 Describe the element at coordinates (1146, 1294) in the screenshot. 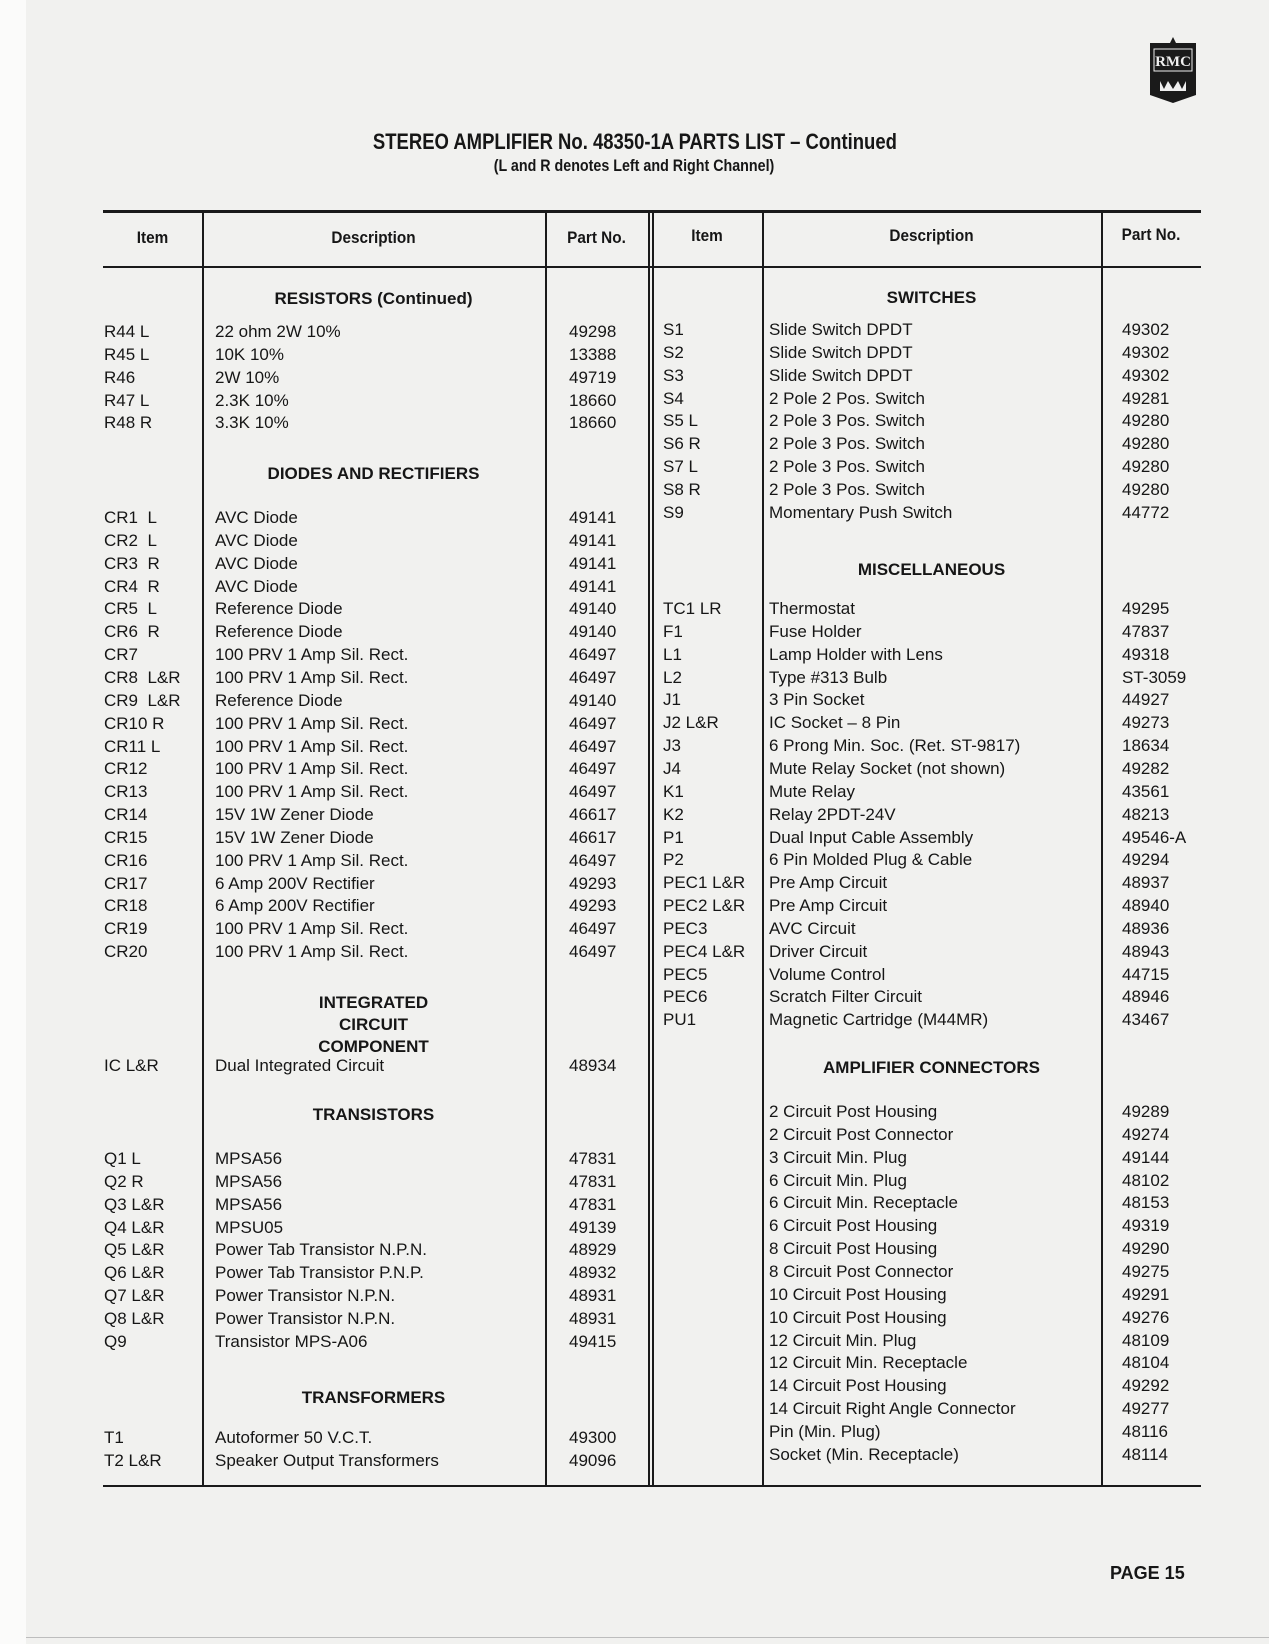

I see `part-number: 49291` at that location.